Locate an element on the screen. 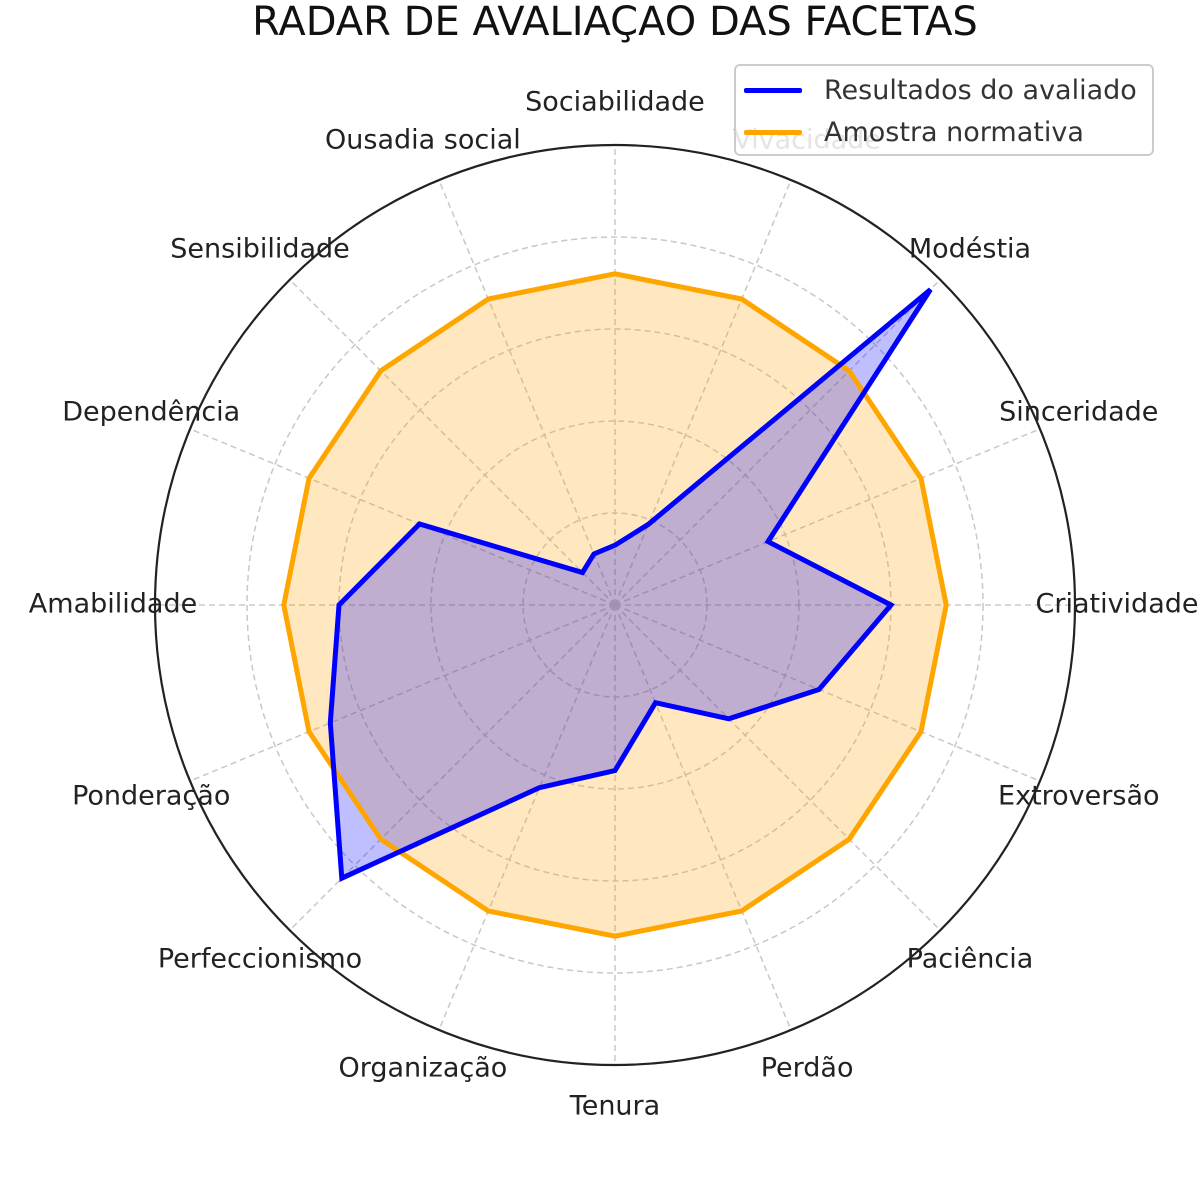 The height and width of the screenshot is (1200, 1200). legend: Resultados do avaliado Amostra normativa is located at coordinates (944, 110).